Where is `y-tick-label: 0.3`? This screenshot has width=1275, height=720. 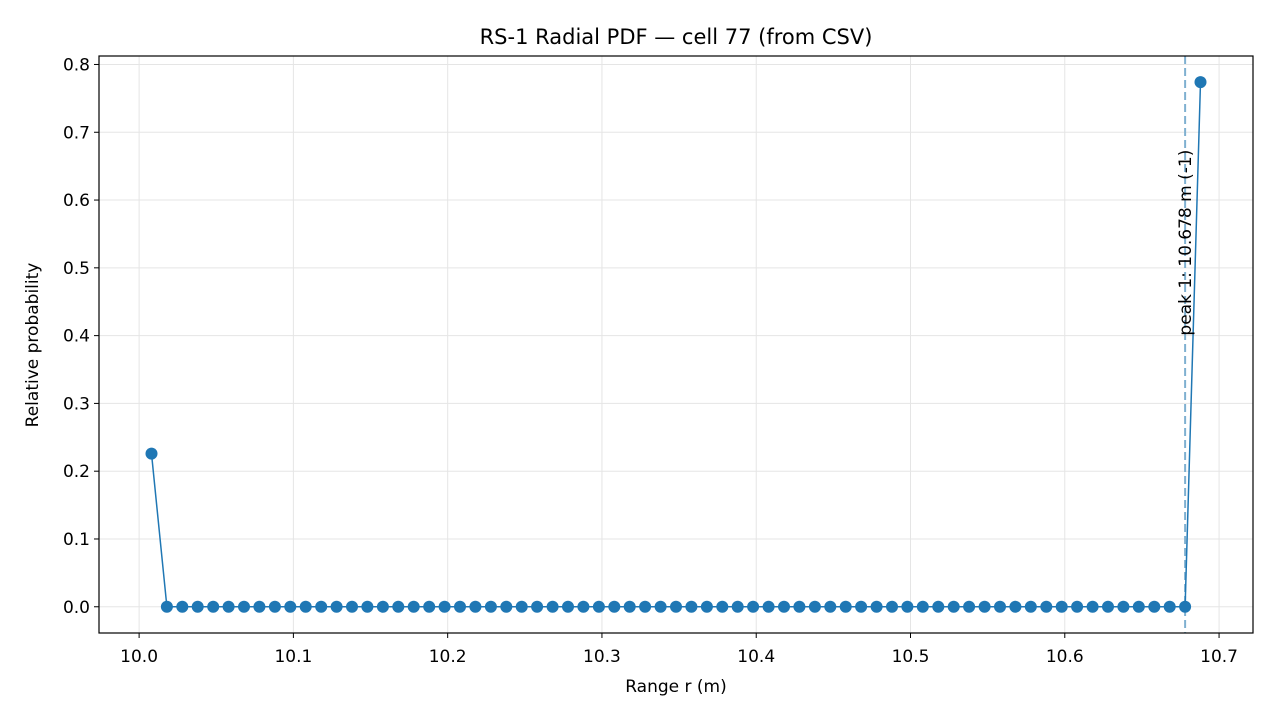 y-tick-label: 0.3 is located at coordinates (76, 404).